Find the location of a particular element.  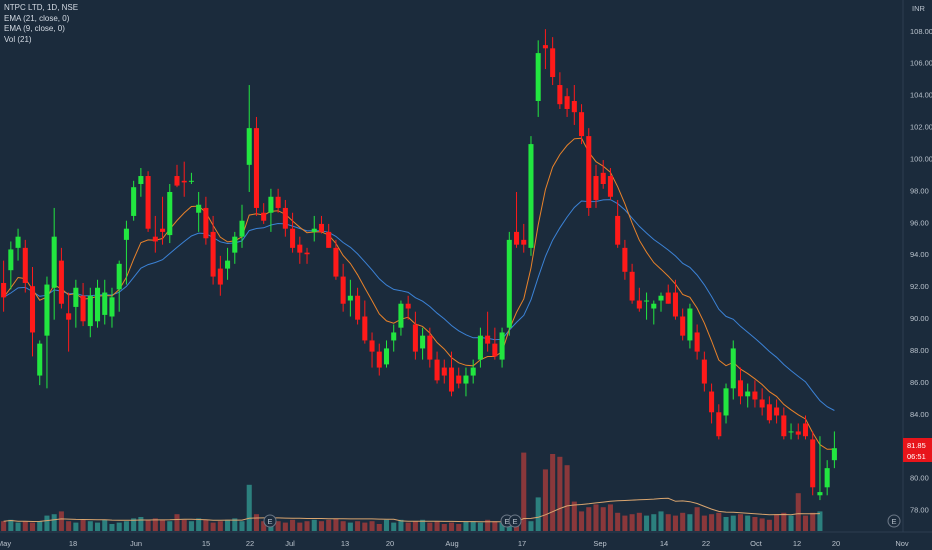

volume-bars is located at coordinates (412, 491).